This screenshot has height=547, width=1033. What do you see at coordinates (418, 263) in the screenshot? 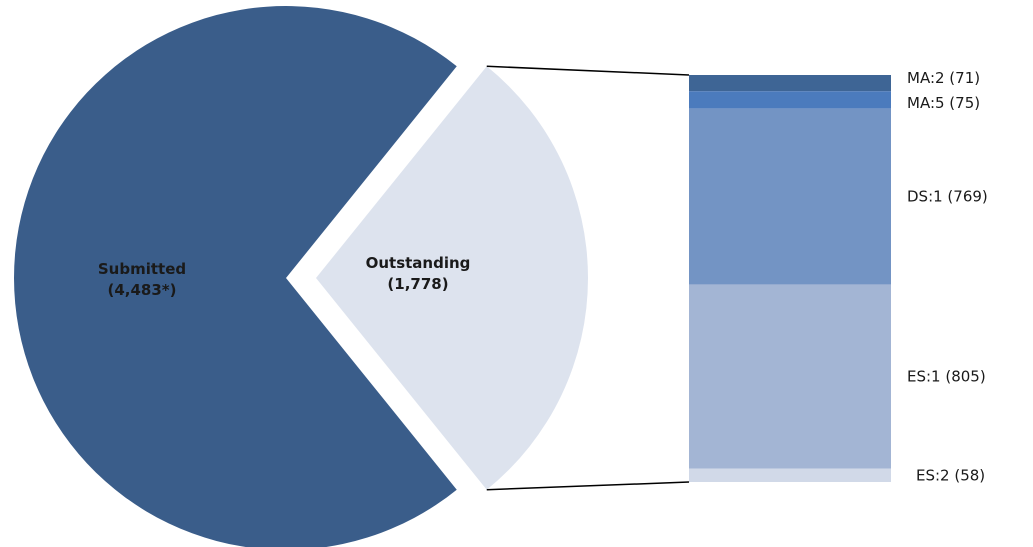
I see `outstanding-label: Outstanding` at bounding box center [418, 263].